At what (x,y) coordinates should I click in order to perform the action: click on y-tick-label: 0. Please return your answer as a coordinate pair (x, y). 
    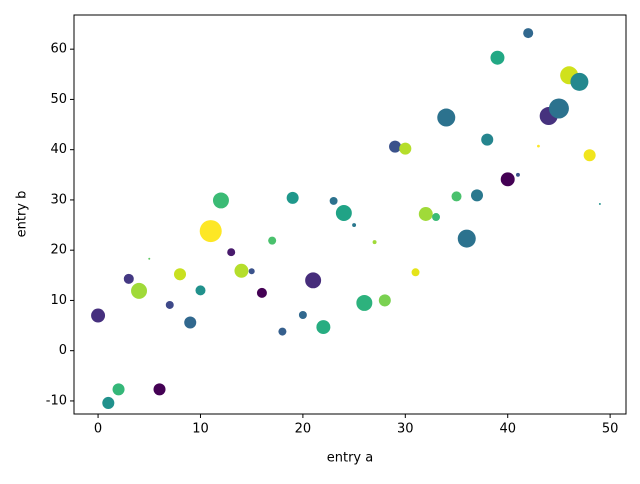
    Looking at the image, I should click on (63, 350).